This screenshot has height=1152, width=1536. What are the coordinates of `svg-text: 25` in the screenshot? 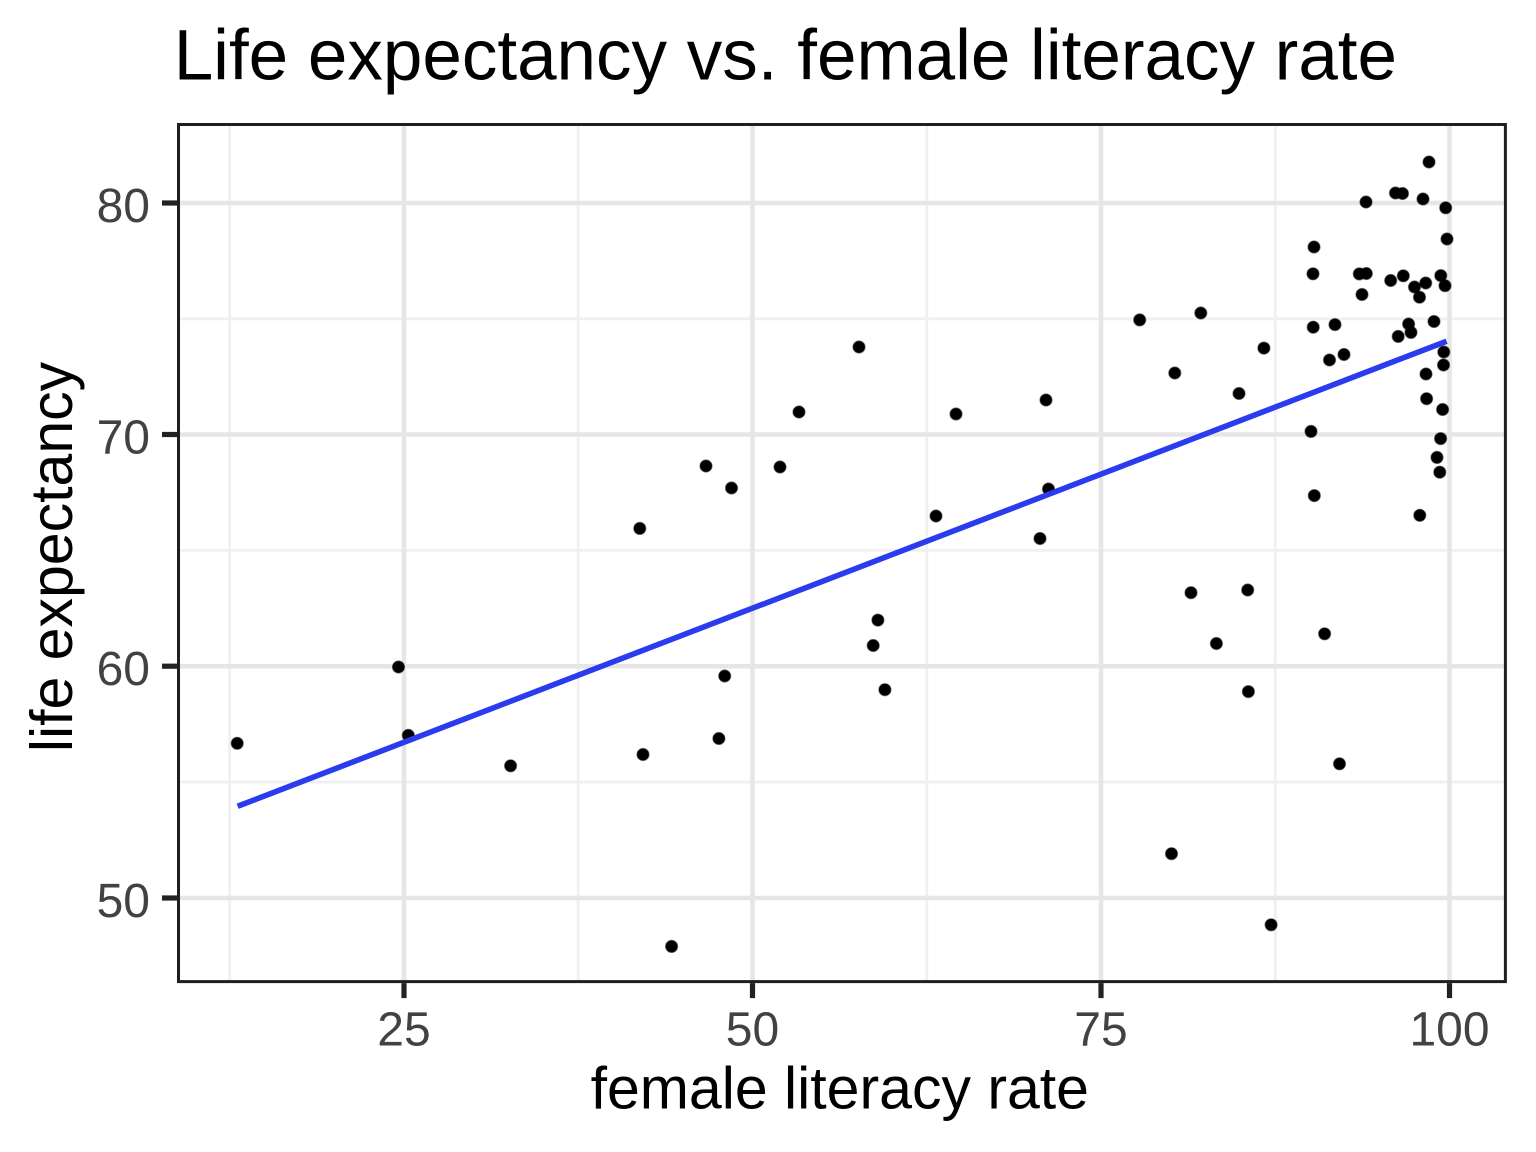 It's located at (403, 1029).